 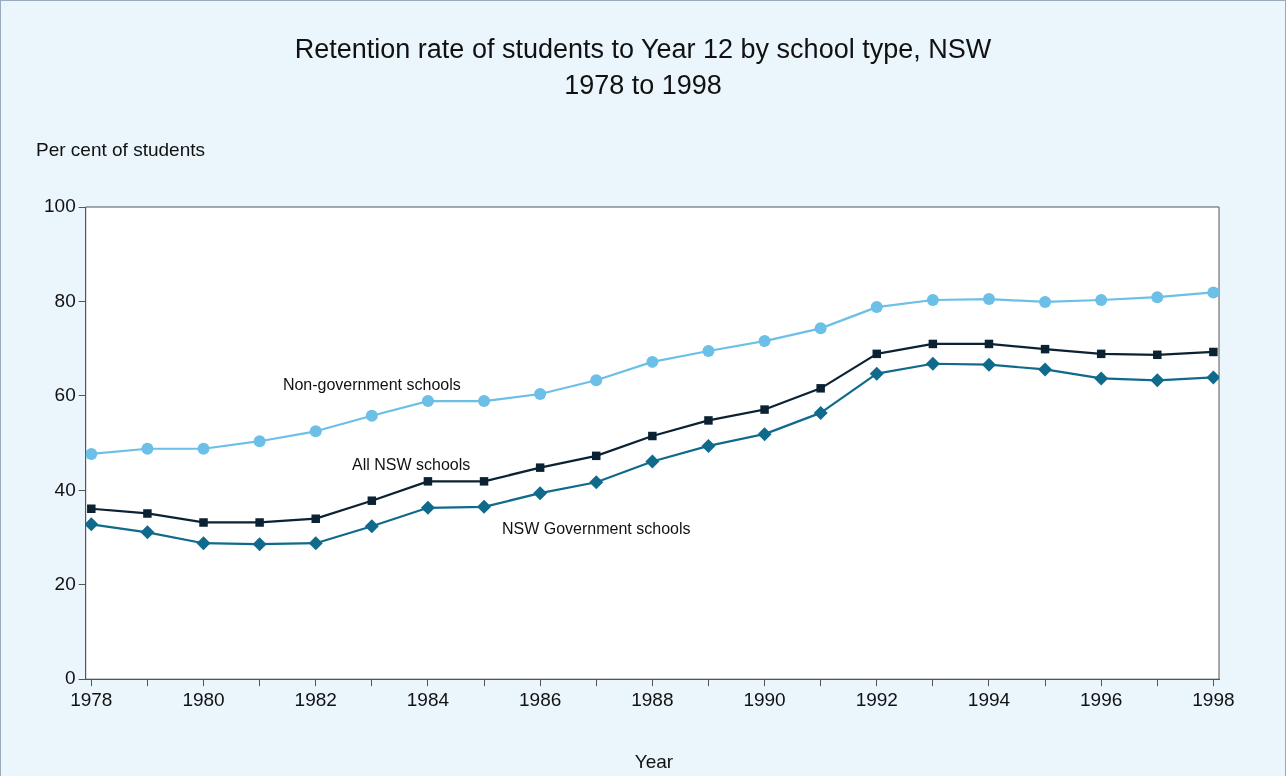 What do you see at coordinates (91, 699) in the screenshot?
I see `x-tick-label: 1978` at bounding box center [91, 699].